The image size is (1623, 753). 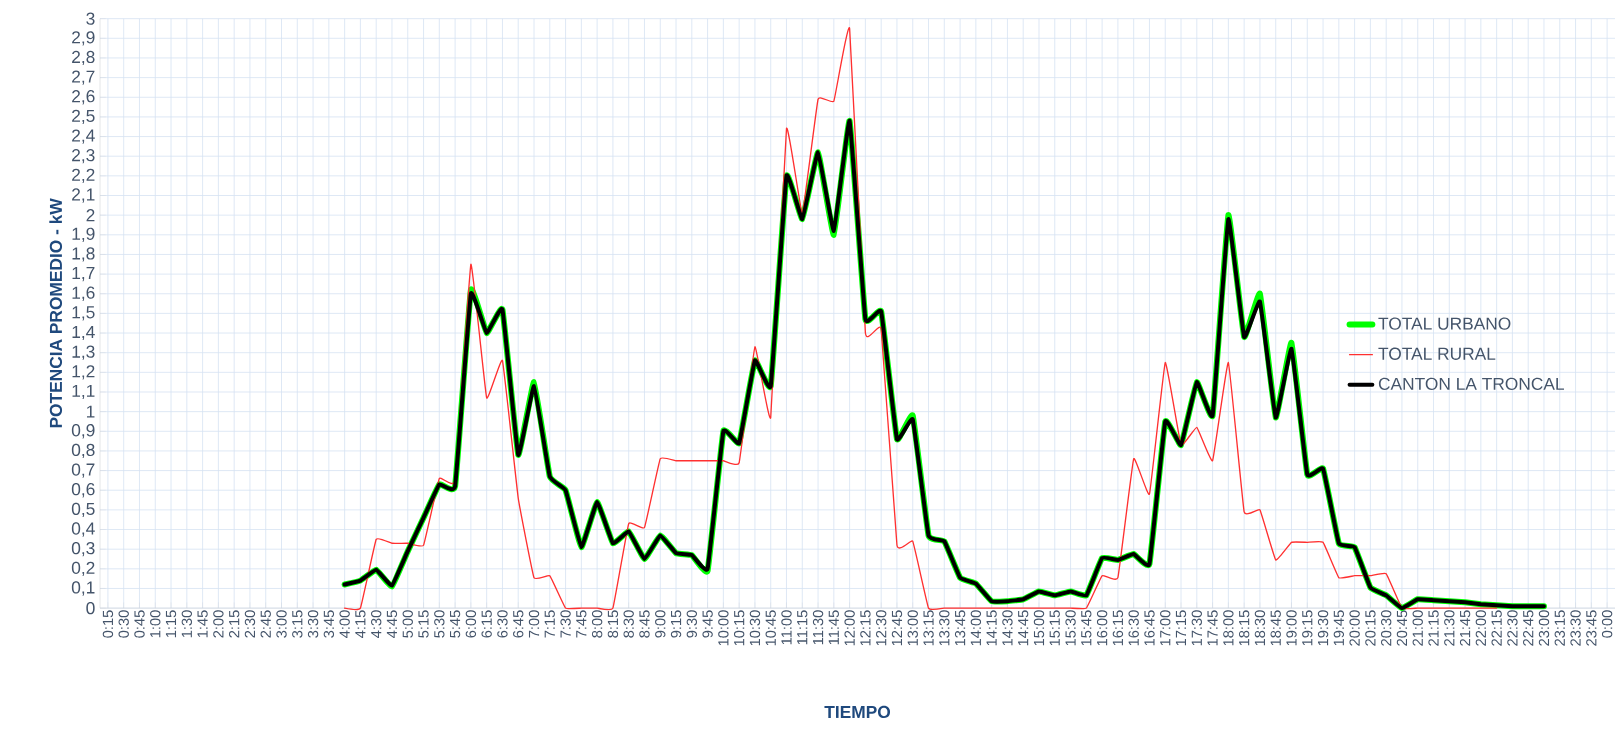 I want to click on x-tick-label: 6:00, so click(x=471, y=624).